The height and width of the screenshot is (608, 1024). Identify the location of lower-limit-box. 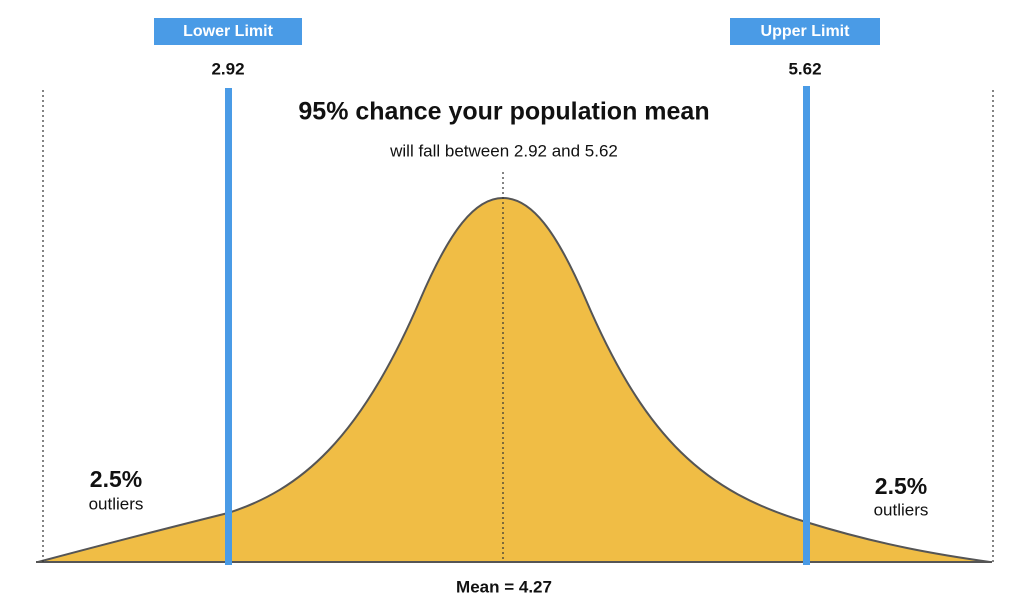
(228, 31).